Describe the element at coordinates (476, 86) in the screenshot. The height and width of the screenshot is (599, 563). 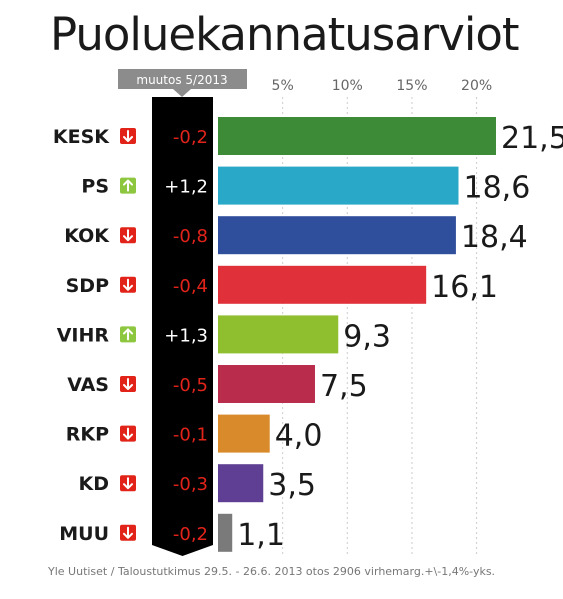
I see `x-tick-label: 20%` at that location.